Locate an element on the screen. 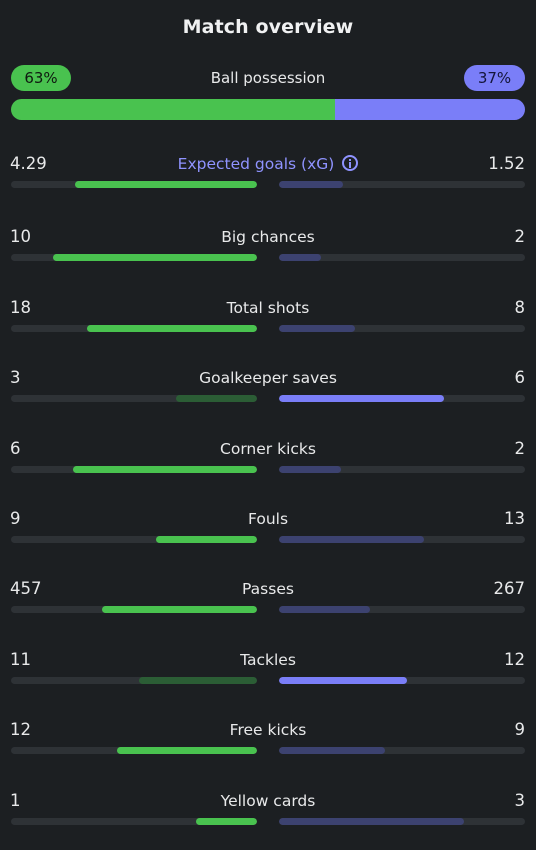 This screenshot has height=850, width=536. possession-bar-away is located at coordinates (429, 109).